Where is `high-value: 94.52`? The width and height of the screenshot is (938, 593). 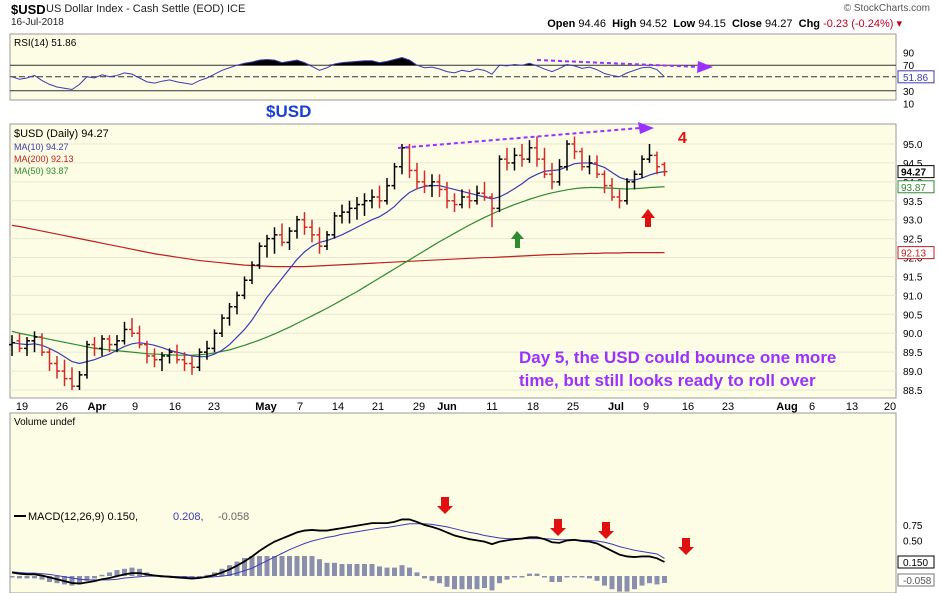 high-value: 94.52 is located at coordinates (653, 24).